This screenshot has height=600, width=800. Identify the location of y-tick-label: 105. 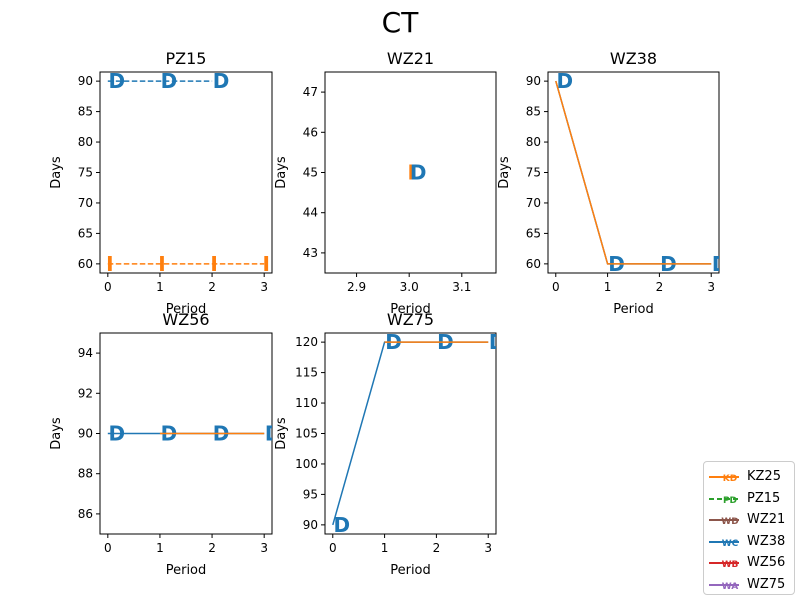
(306, 434).